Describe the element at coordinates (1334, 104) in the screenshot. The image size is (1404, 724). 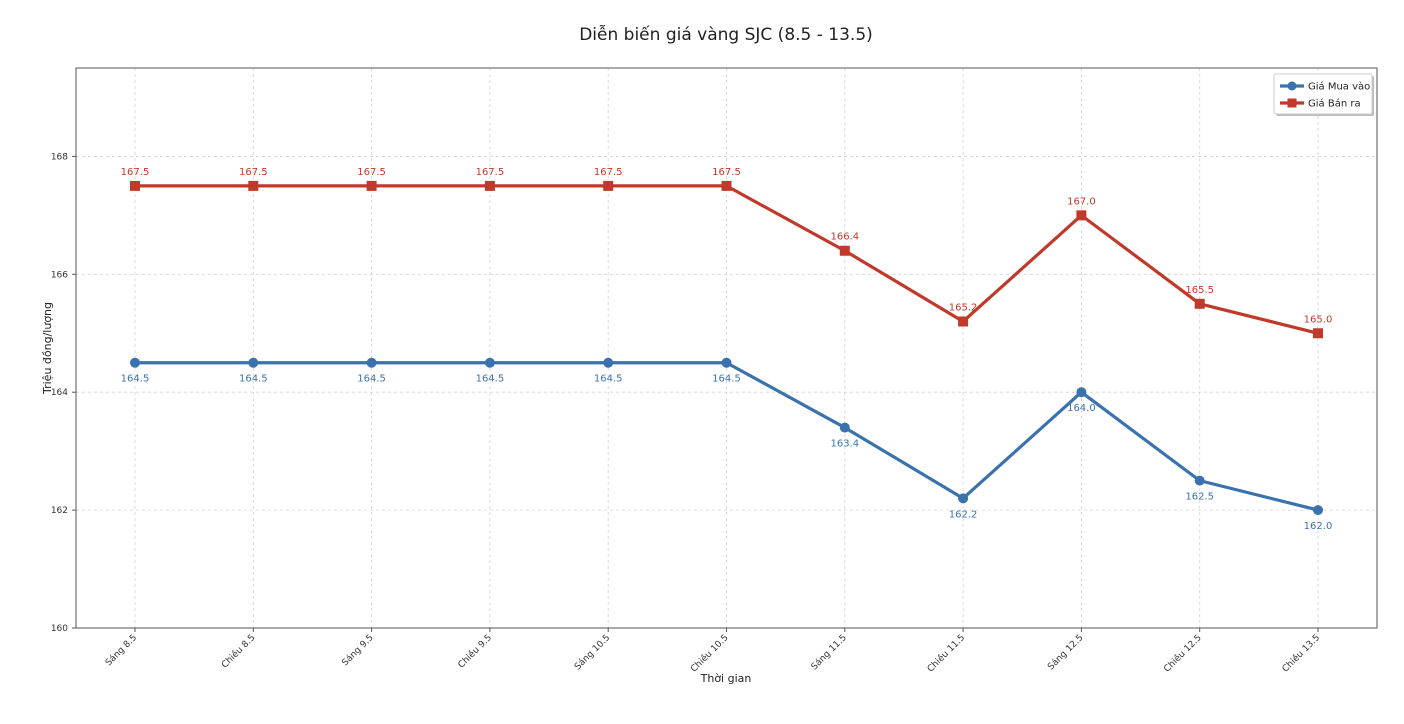
I see `legend-label: Giá Bán ra` at that location.